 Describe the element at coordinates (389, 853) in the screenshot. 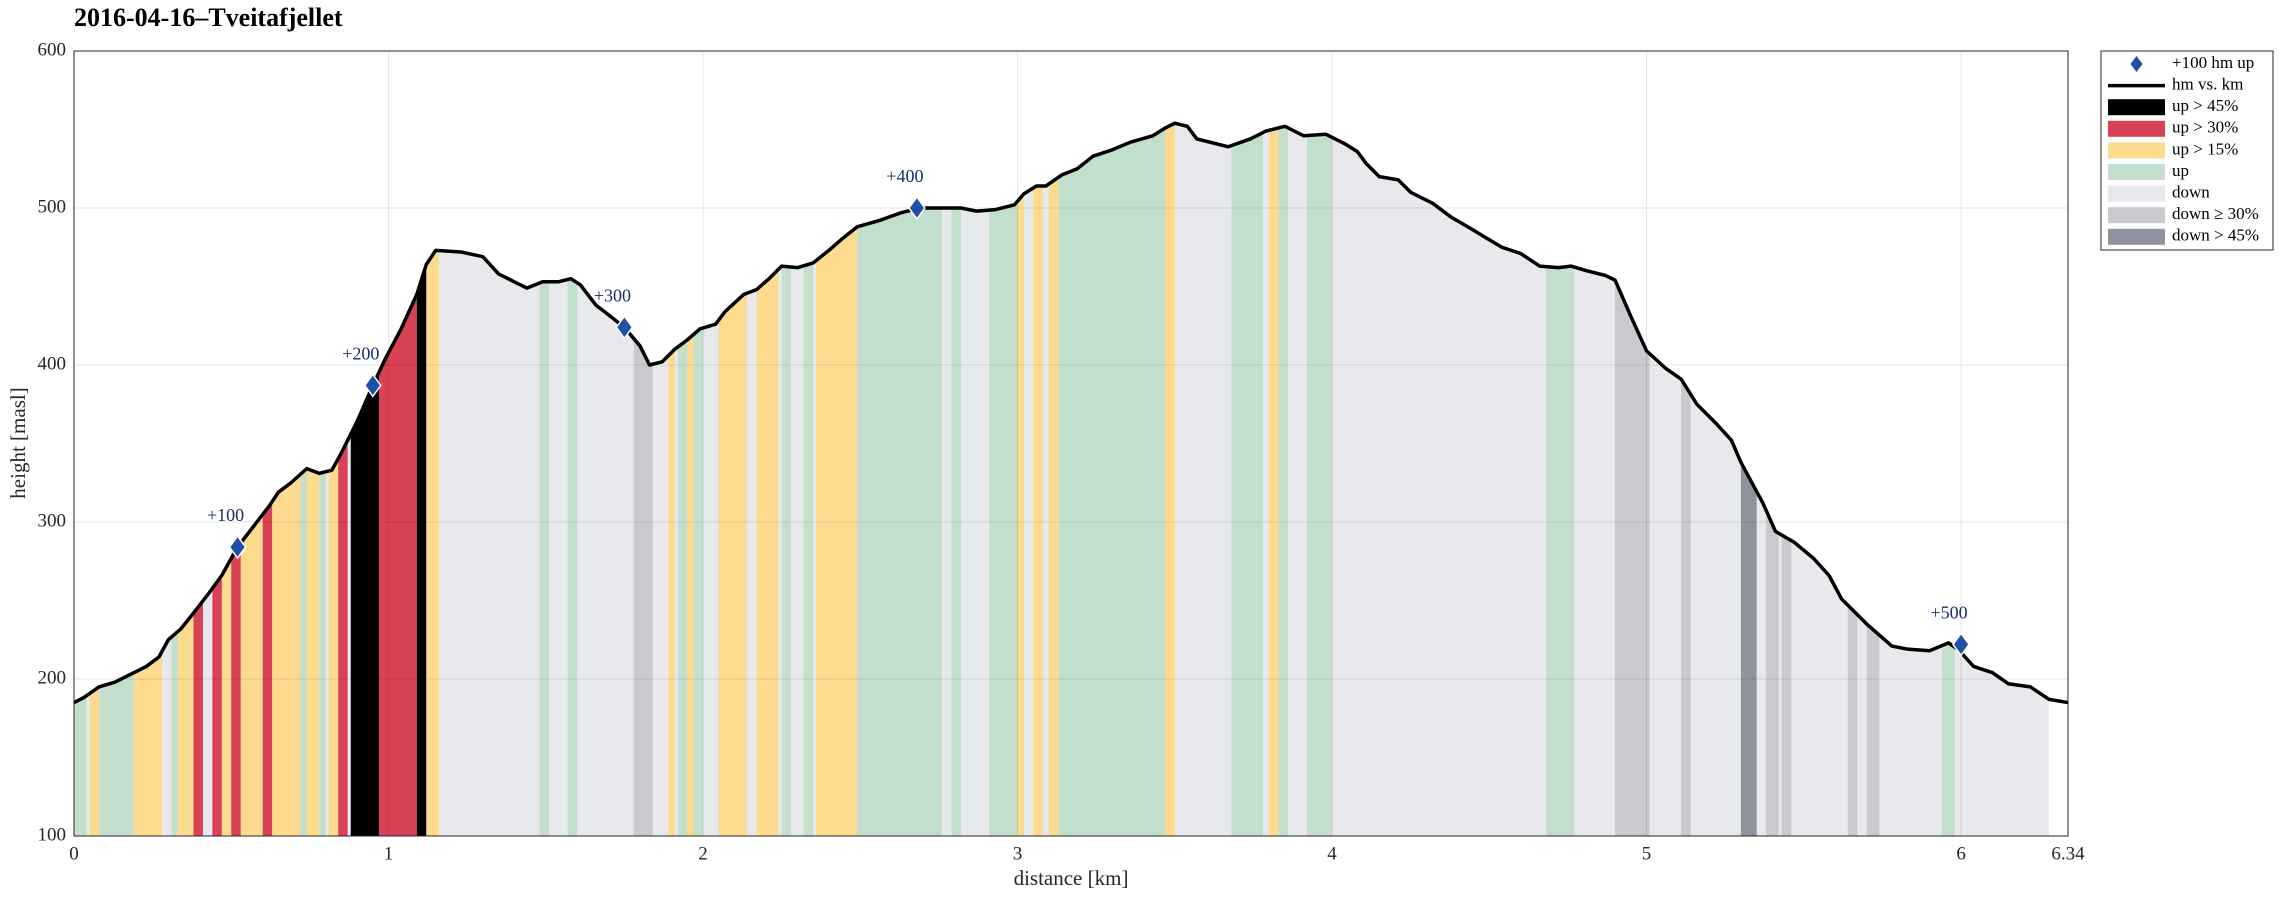

I see `x-tick-label: 1` at that location.